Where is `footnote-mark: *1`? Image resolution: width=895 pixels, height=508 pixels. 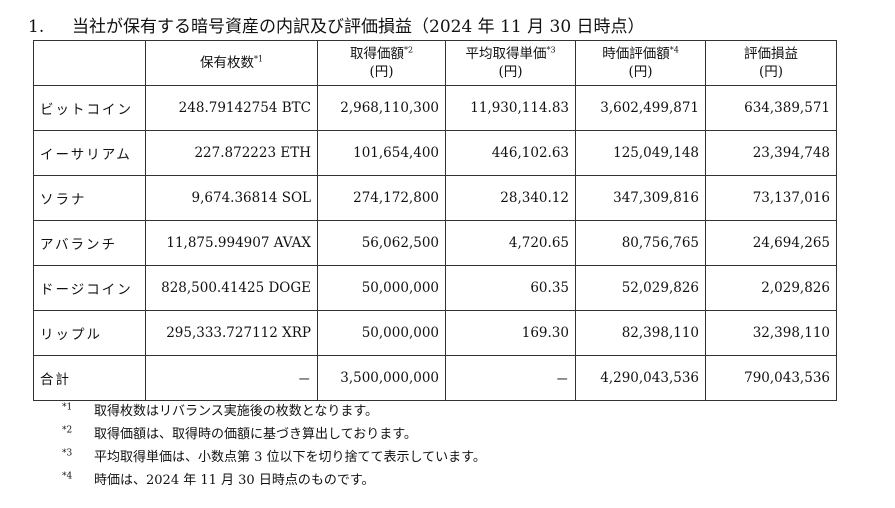
footnote-mark: *1 is located at coordinates (67, 407).